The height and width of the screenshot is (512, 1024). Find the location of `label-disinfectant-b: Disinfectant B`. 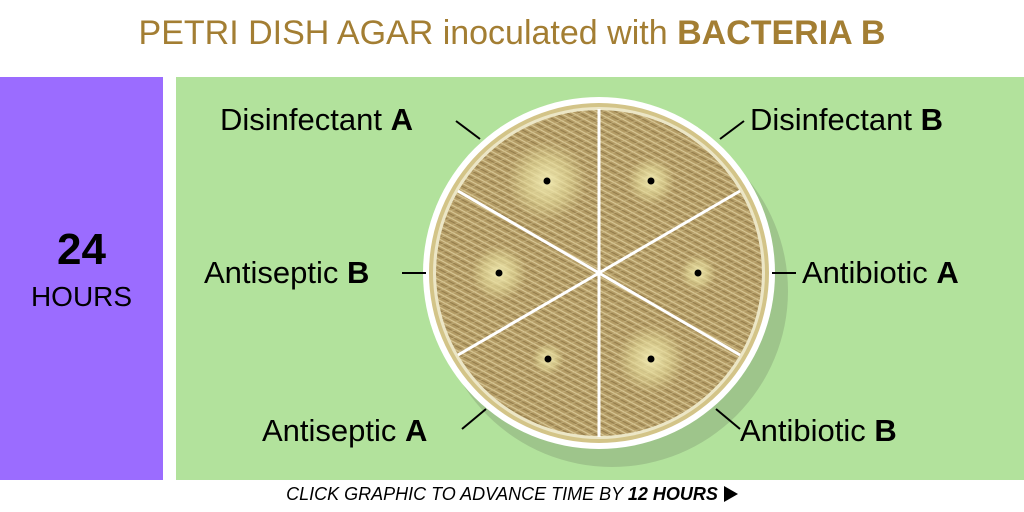

label-disinfectant-b: Disinfectant B is located at coordinates (846, 120).